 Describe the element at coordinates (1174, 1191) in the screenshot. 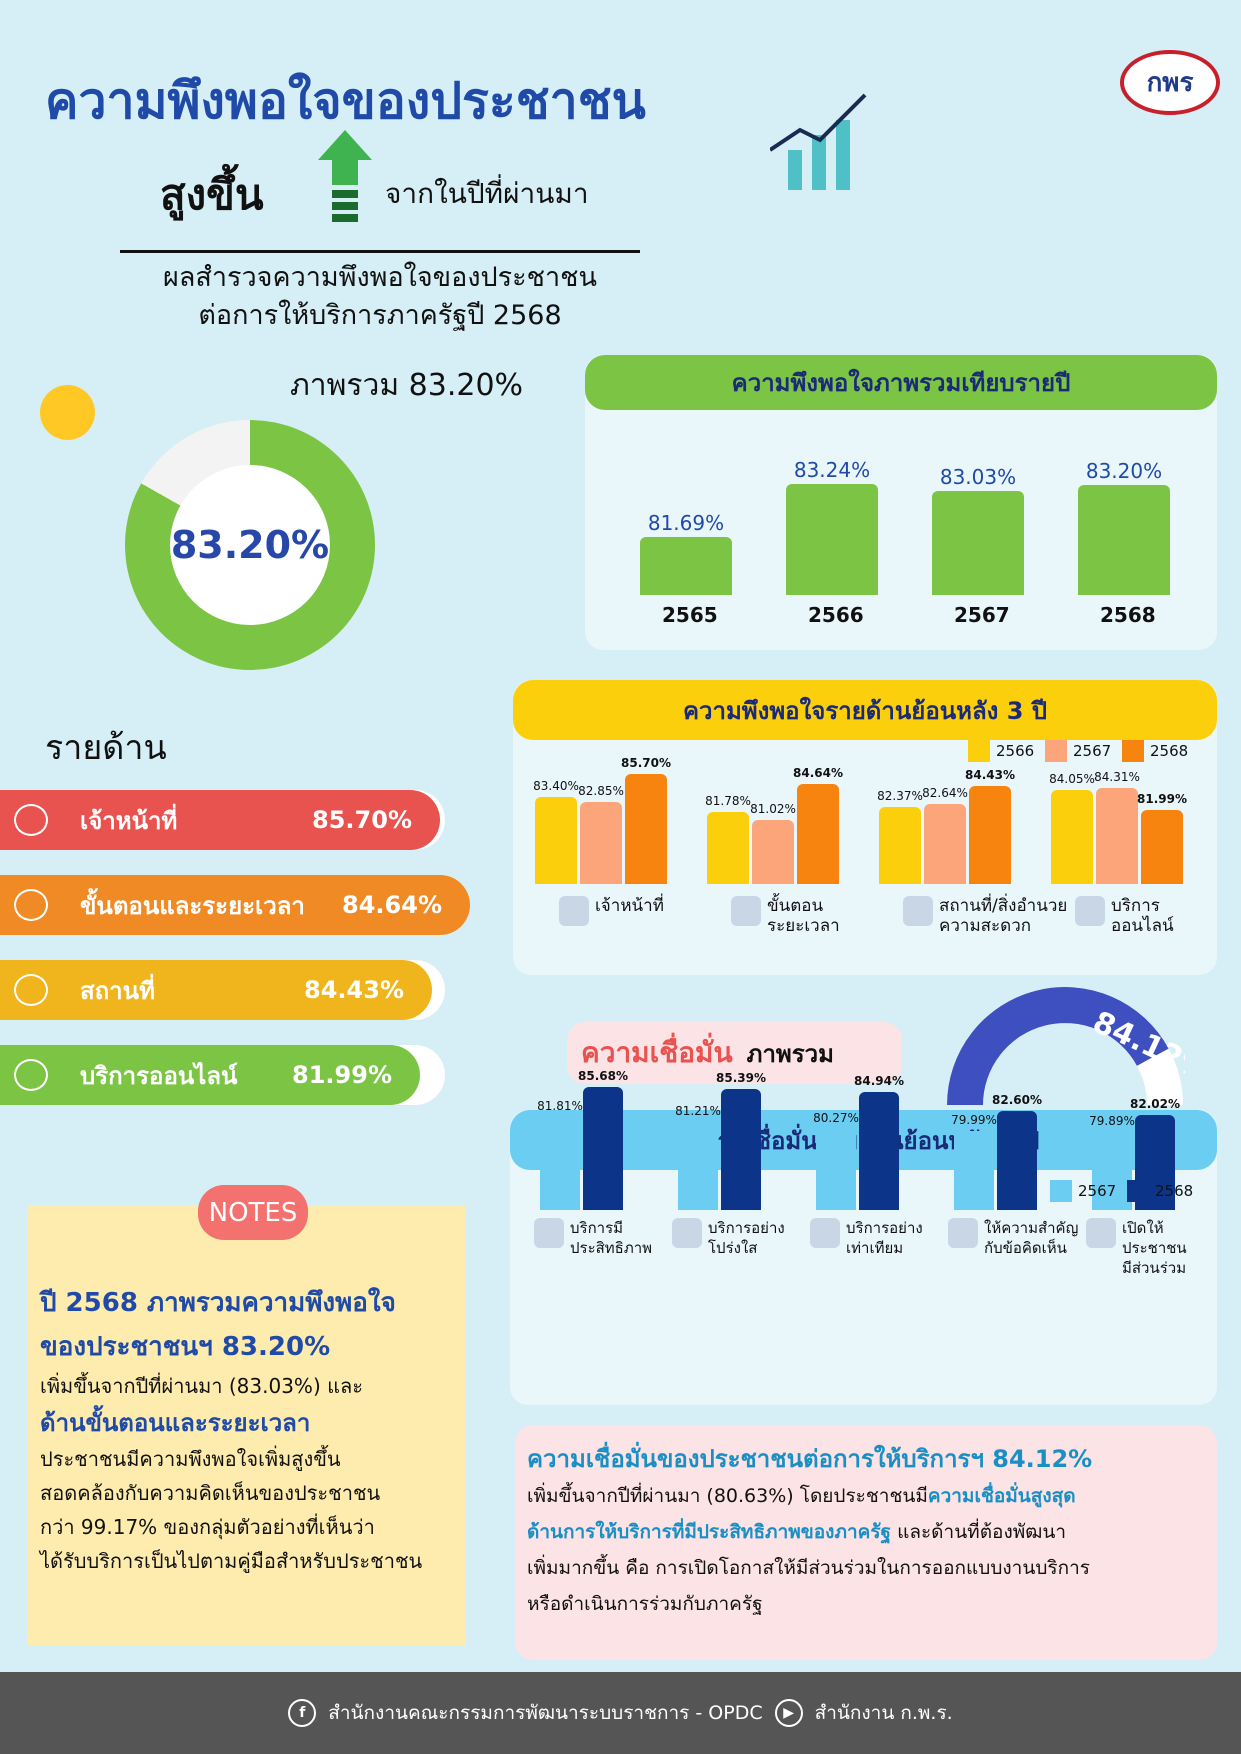

I see `legend-label: 2568` at that location.